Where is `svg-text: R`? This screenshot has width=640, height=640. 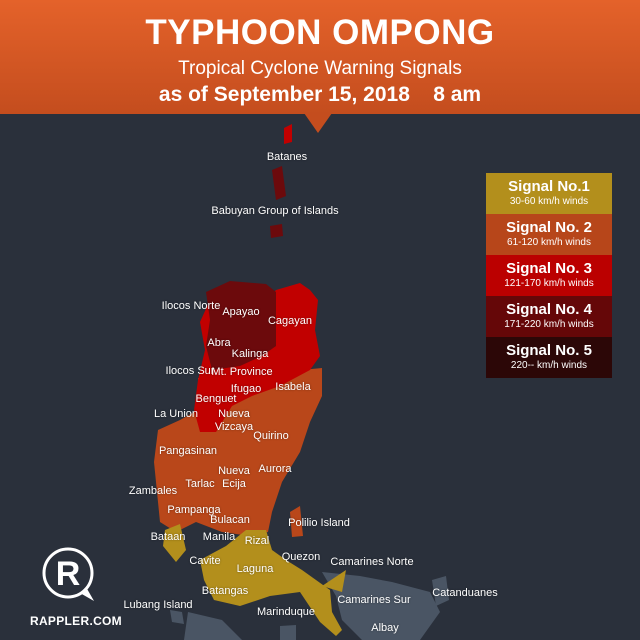
svg-text: R is located at coordinates (68, 574).